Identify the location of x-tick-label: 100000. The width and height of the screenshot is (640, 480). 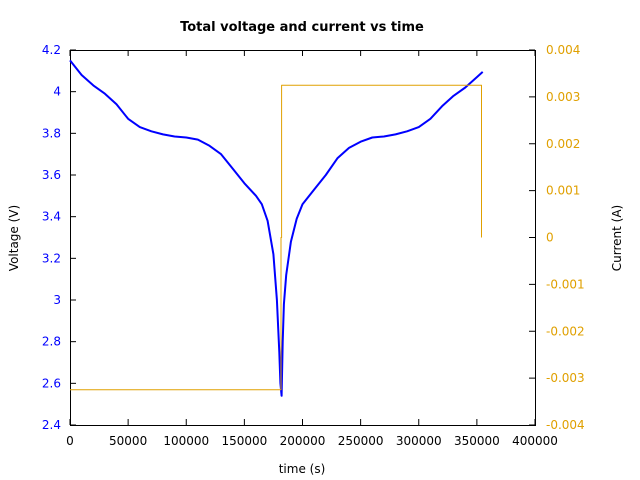
(186, 441).